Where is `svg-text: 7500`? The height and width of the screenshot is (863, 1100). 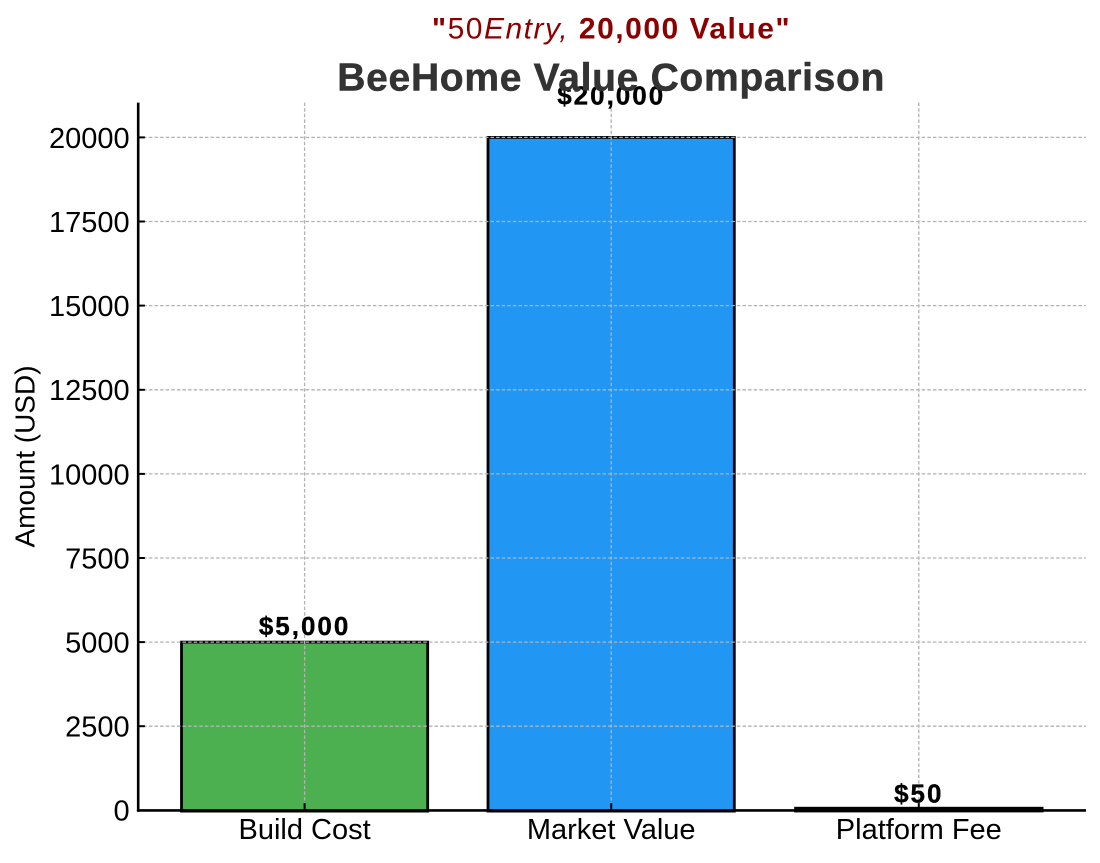
svg-text: 7500 is located at coordinates (97, 559).